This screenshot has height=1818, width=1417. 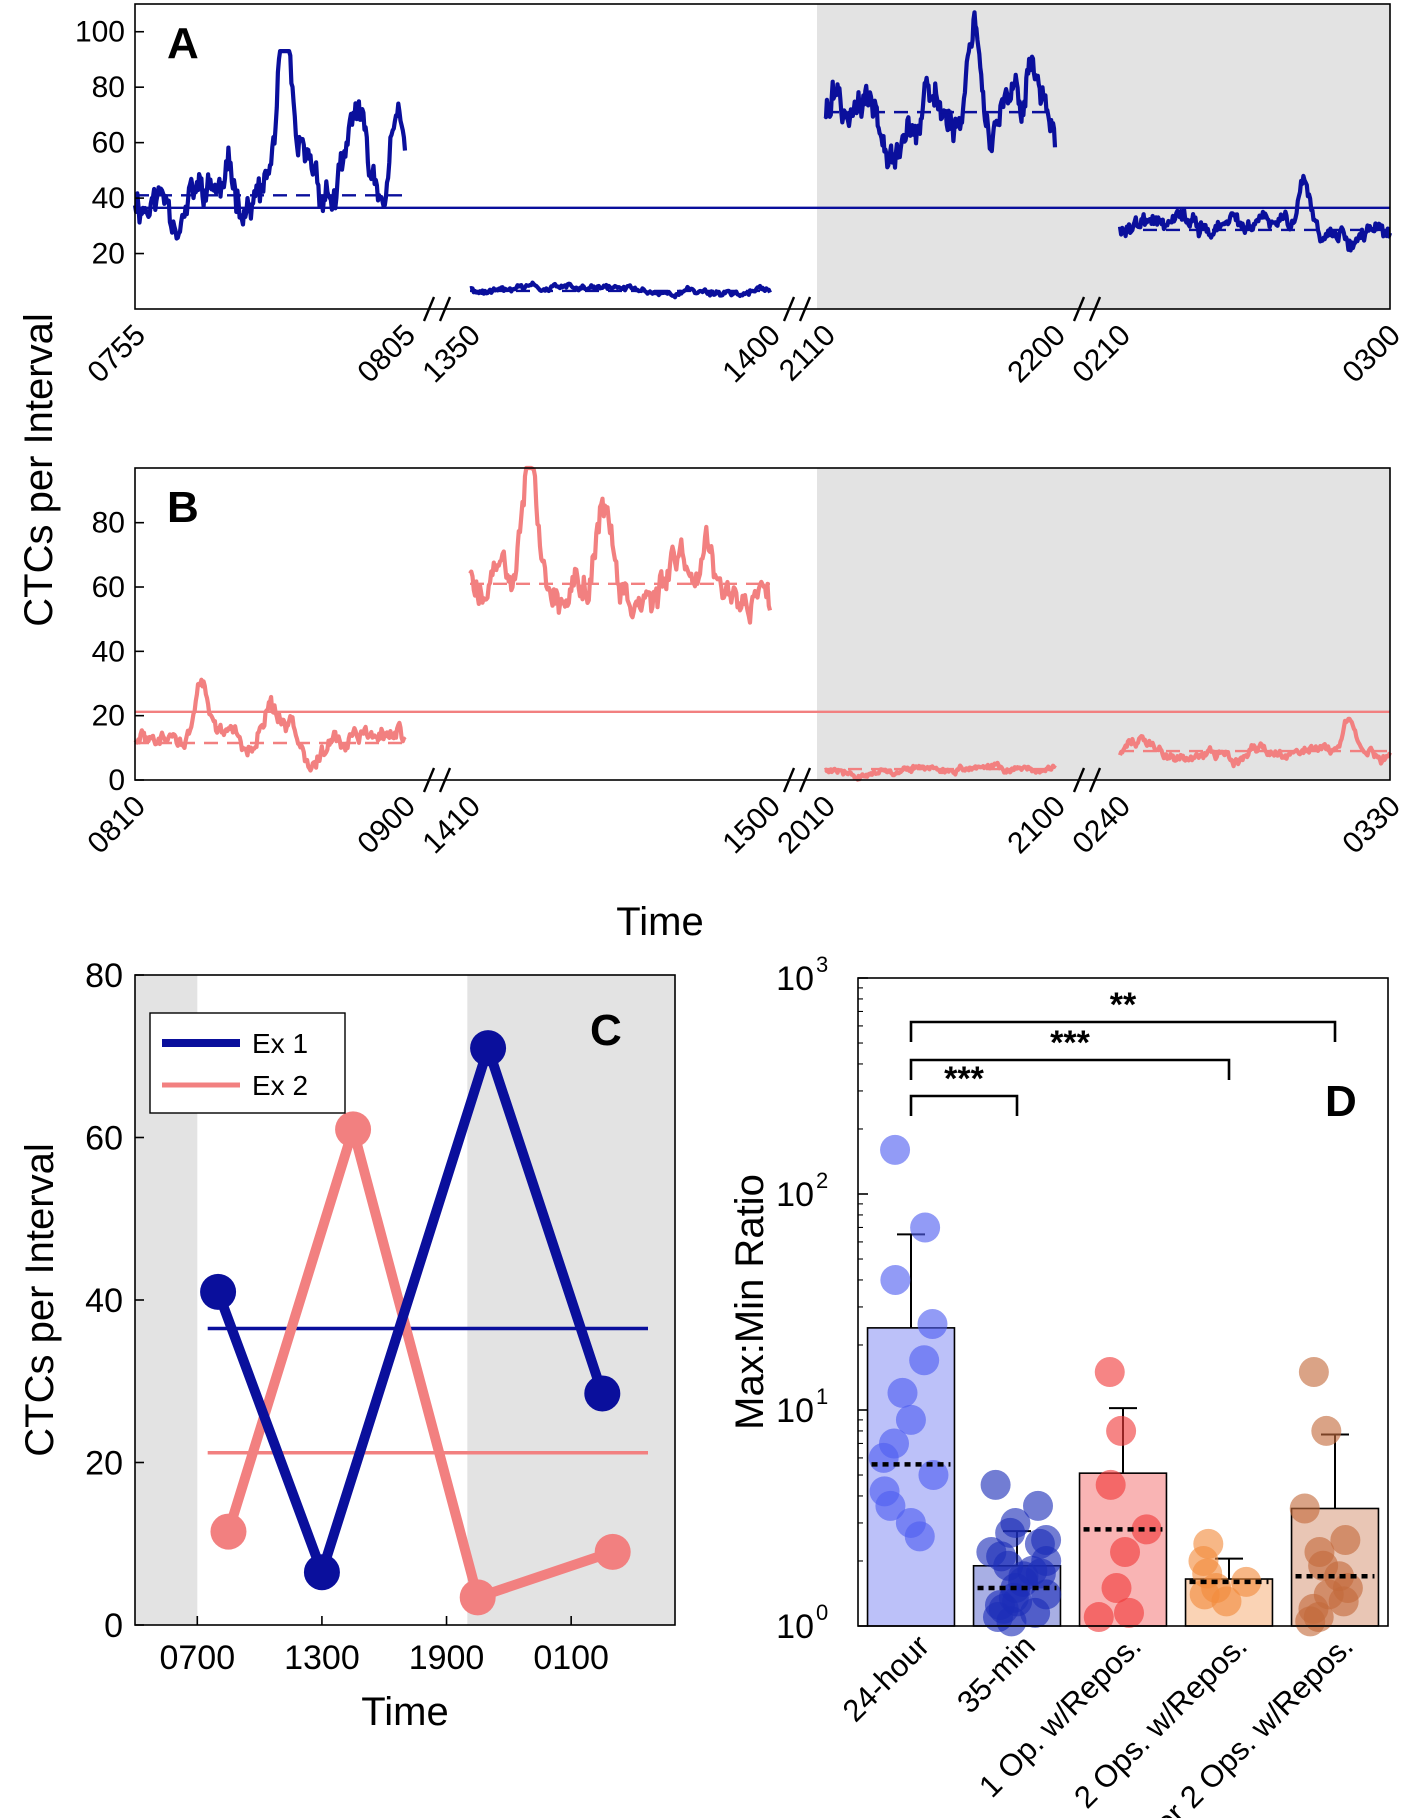 I want to click on panel-d-x-label-2: 35-min, so click(x=996, y=1674).